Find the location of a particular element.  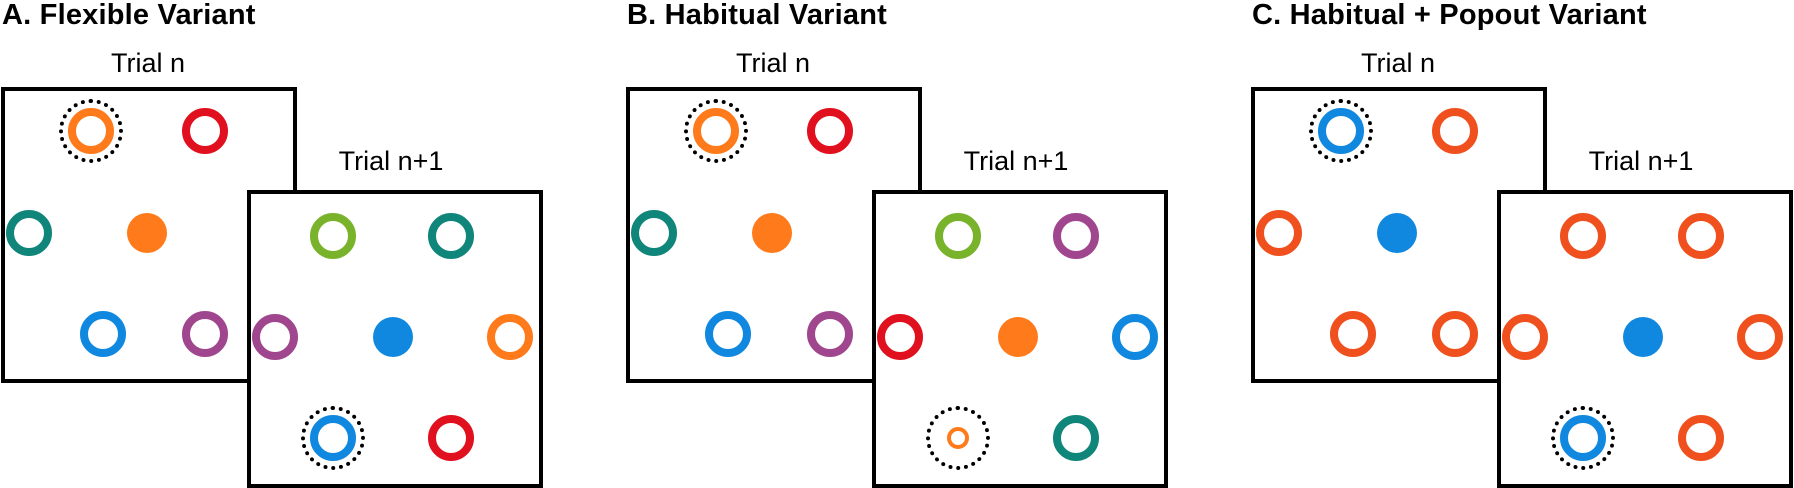

panel-title: A. Flexible Variant is located at coordinates (129, 15).